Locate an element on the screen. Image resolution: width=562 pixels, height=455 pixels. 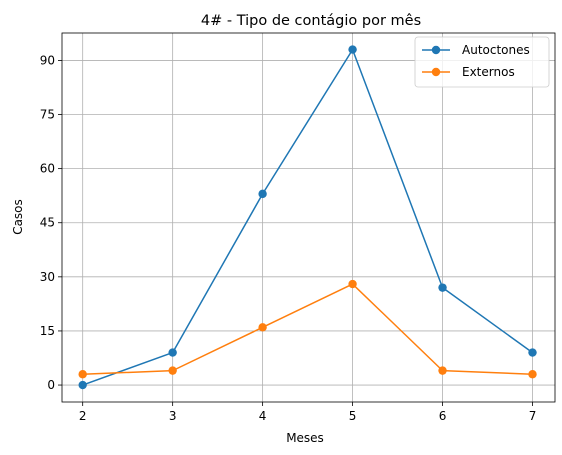
x-tick-label: 2 is located at coordinates (83, 416).